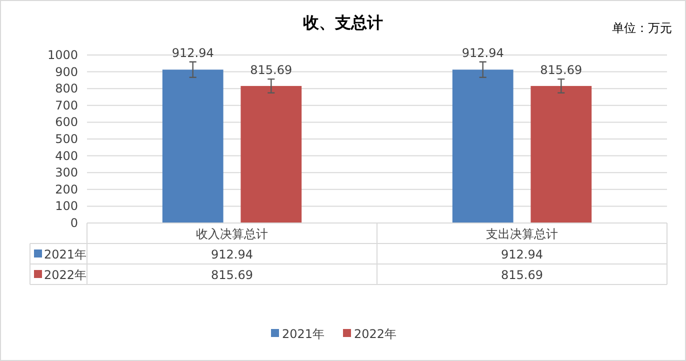 This screenshot has width=686, height=361. What do you see at coordinates (66, 139) in the screenshot?
I see `y-tick-label: 500` at bounding box center [66, 139].